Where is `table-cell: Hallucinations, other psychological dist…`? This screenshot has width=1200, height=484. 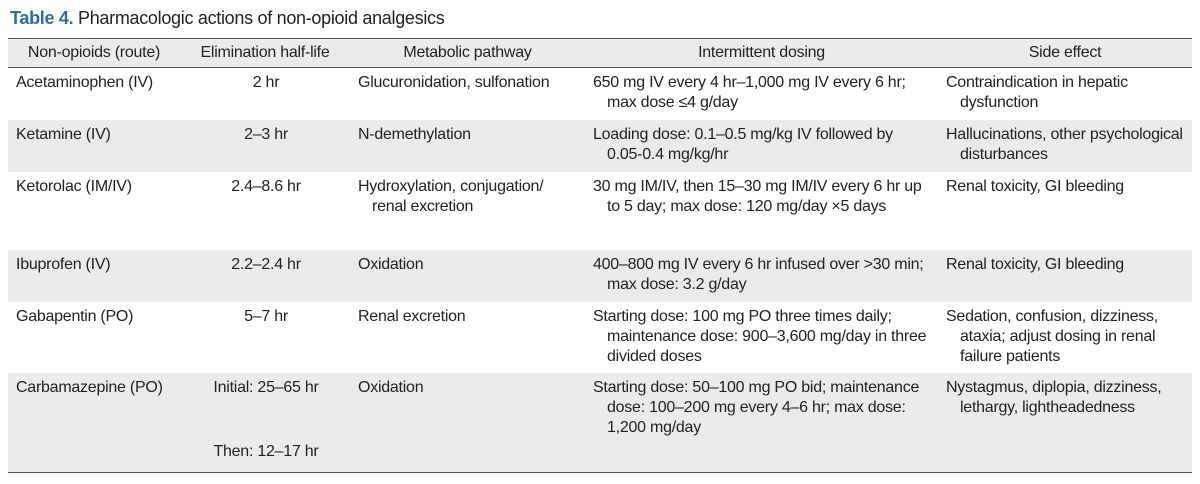
table-cell: Hallucinations, other psychological dist… is located at coordinates (1064, 144).